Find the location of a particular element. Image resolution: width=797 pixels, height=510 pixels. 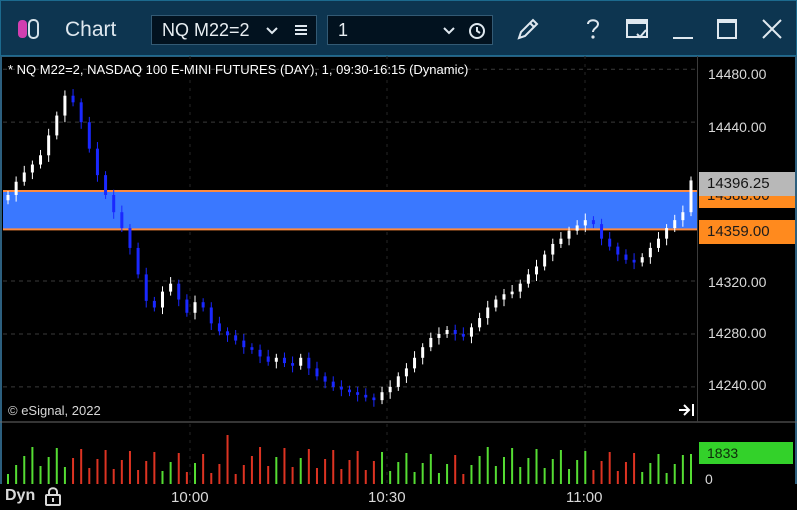

band-zone is located at coordinates (350, 210).